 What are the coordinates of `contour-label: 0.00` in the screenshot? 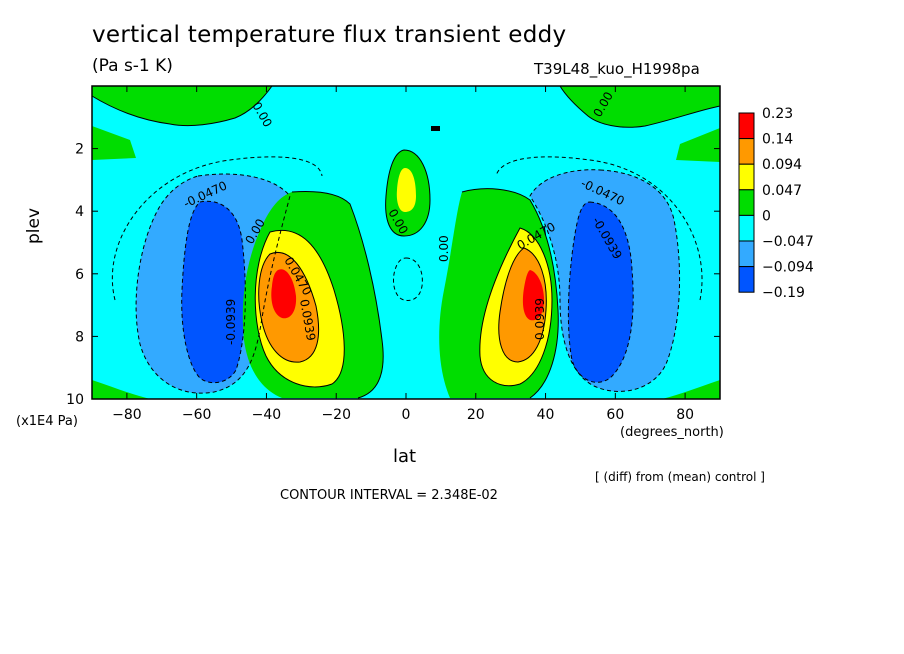 It's located at (444, 248).